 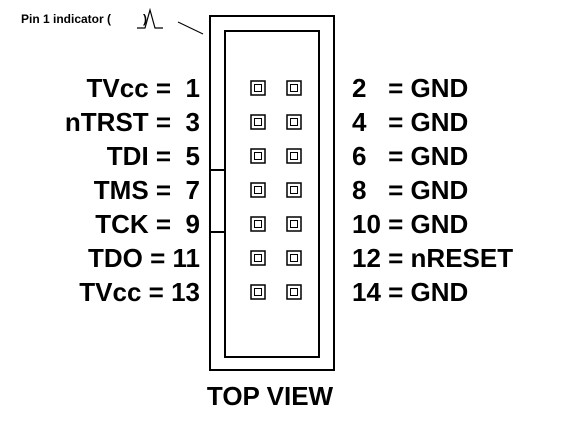 I want to click on pin-label-left-11: TDO = 11, so click(x=144, y=258).